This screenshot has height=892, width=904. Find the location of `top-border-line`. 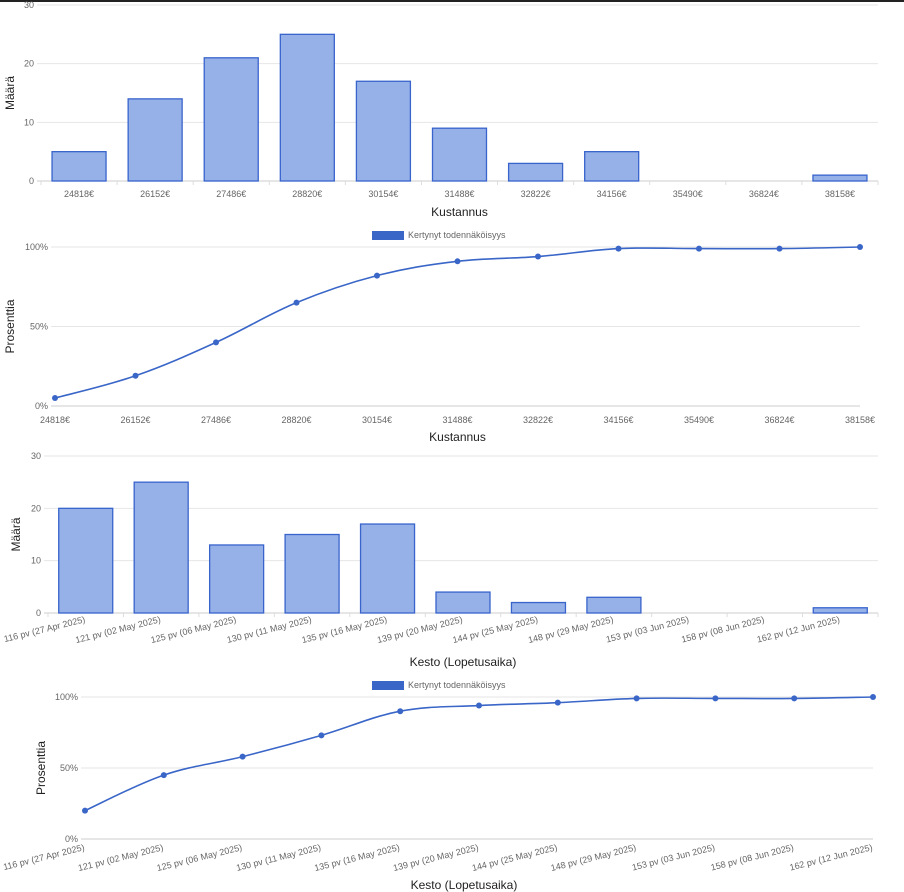

top-border-line is located at coordinates (452, 1).